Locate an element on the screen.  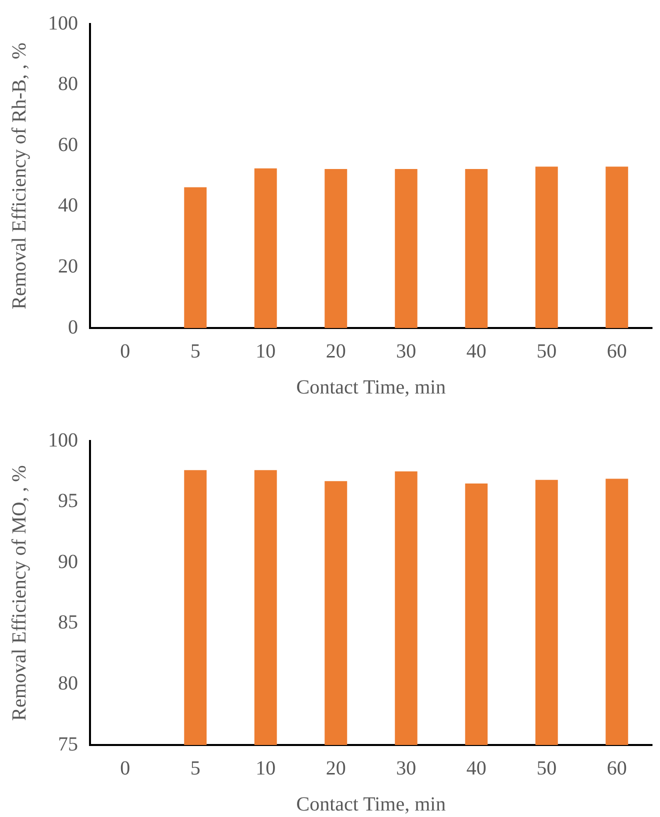
y-tick-label: 60 is located at coordinates (68, 145).